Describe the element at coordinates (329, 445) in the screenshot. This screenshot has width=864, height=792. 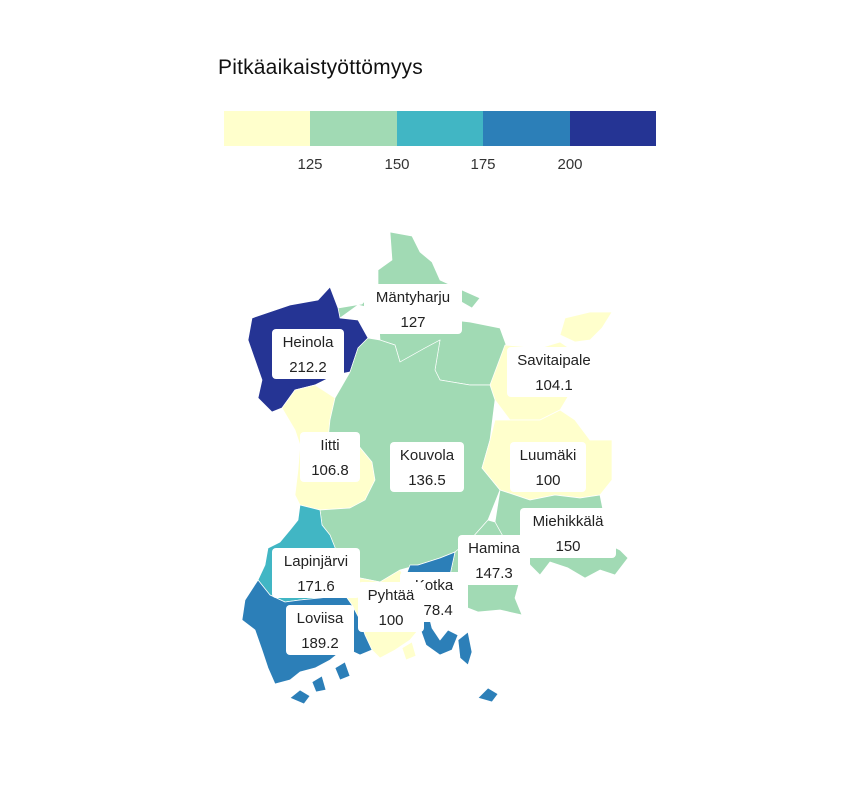
I see `municipality-name: Iitti` at that location.